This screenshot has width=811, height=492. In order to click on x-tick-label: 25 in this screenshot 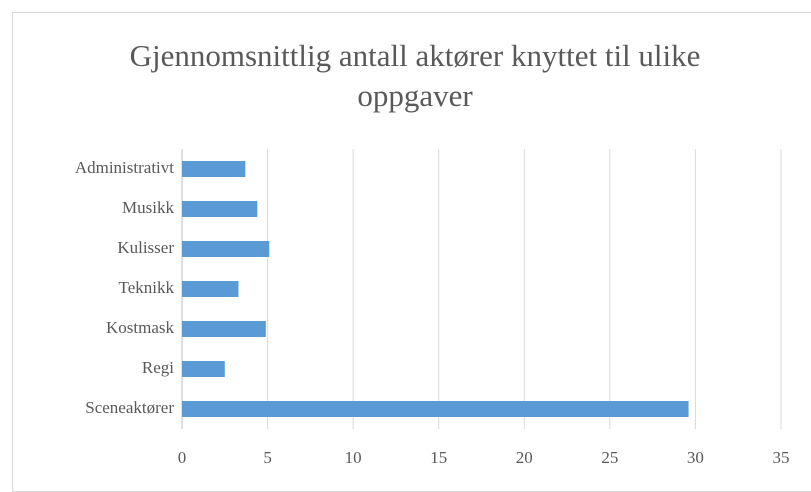, I will do `click(609, 457)`.